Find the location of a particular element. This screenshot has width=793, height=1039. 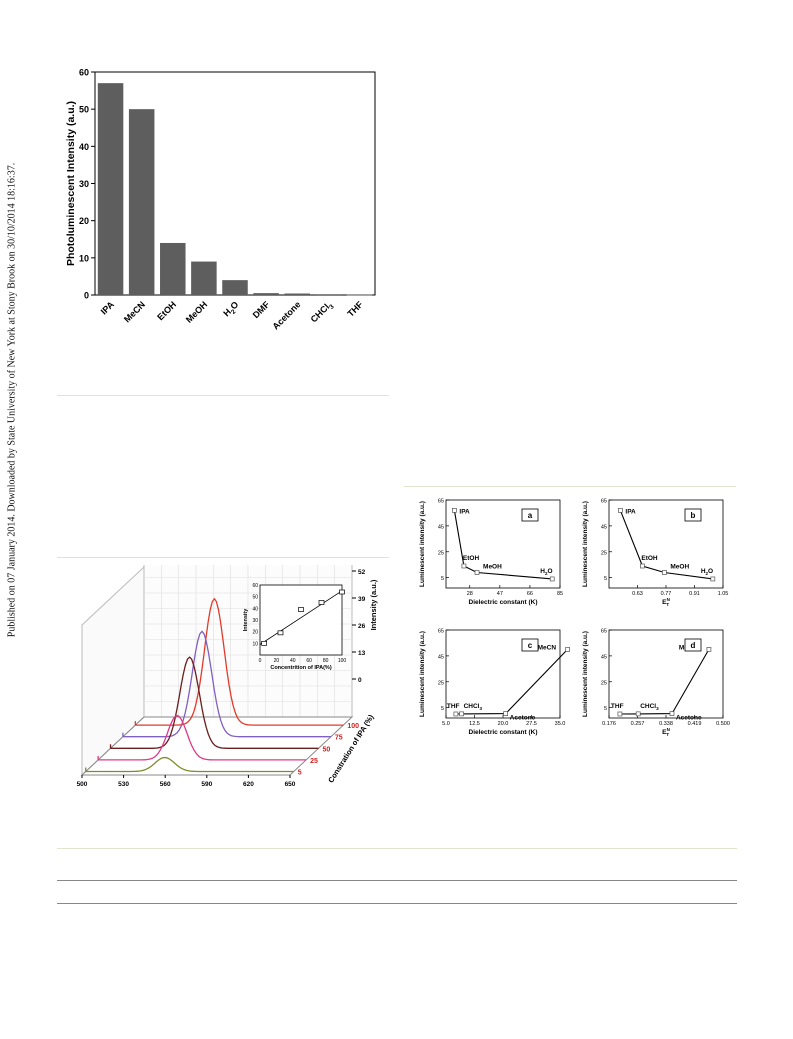

panel-letter: c is located at coordinates (530, 645).